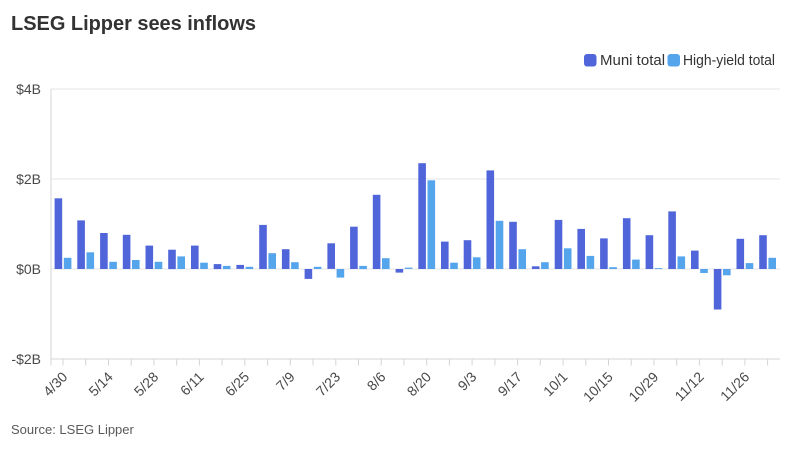  What do you see at coordinates (73, 429) in the screenshot?
I see `svg-text: Source: LSEG Lipper` at bounding box center [73, 429].